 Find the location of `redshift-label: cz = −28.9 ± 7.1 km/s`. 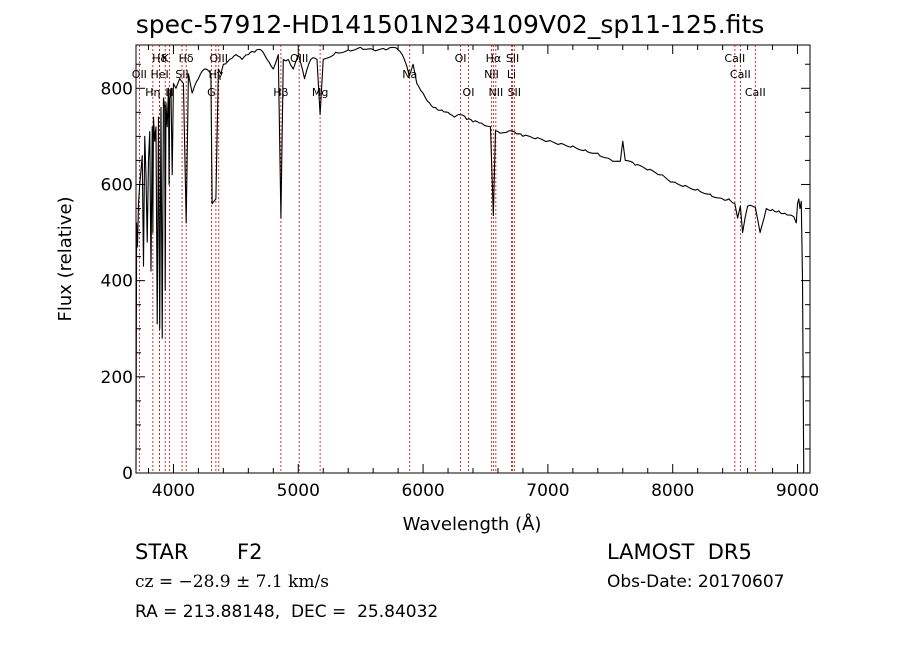

redshift-label: cz = −28.9 ± 7.1 km/s is located at coordinates (232, 582).